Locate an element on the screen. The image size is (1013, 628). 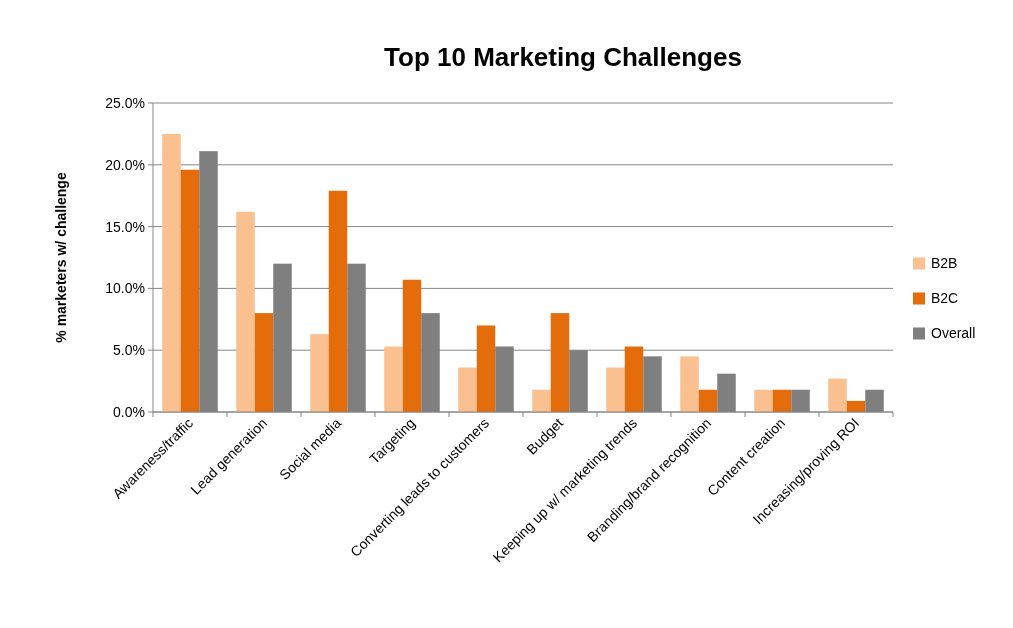
legend-label: B2C is located at coordinates (945, 298).